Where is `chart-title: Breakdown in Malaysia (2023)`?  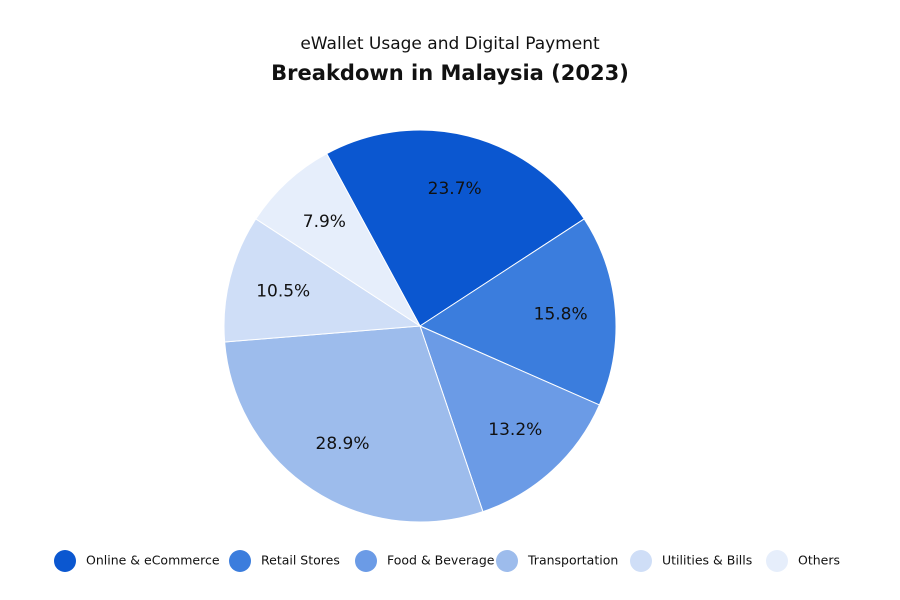
chart-title: Breakdown in Malaysia (2023) is located at coordinates (450, 73).